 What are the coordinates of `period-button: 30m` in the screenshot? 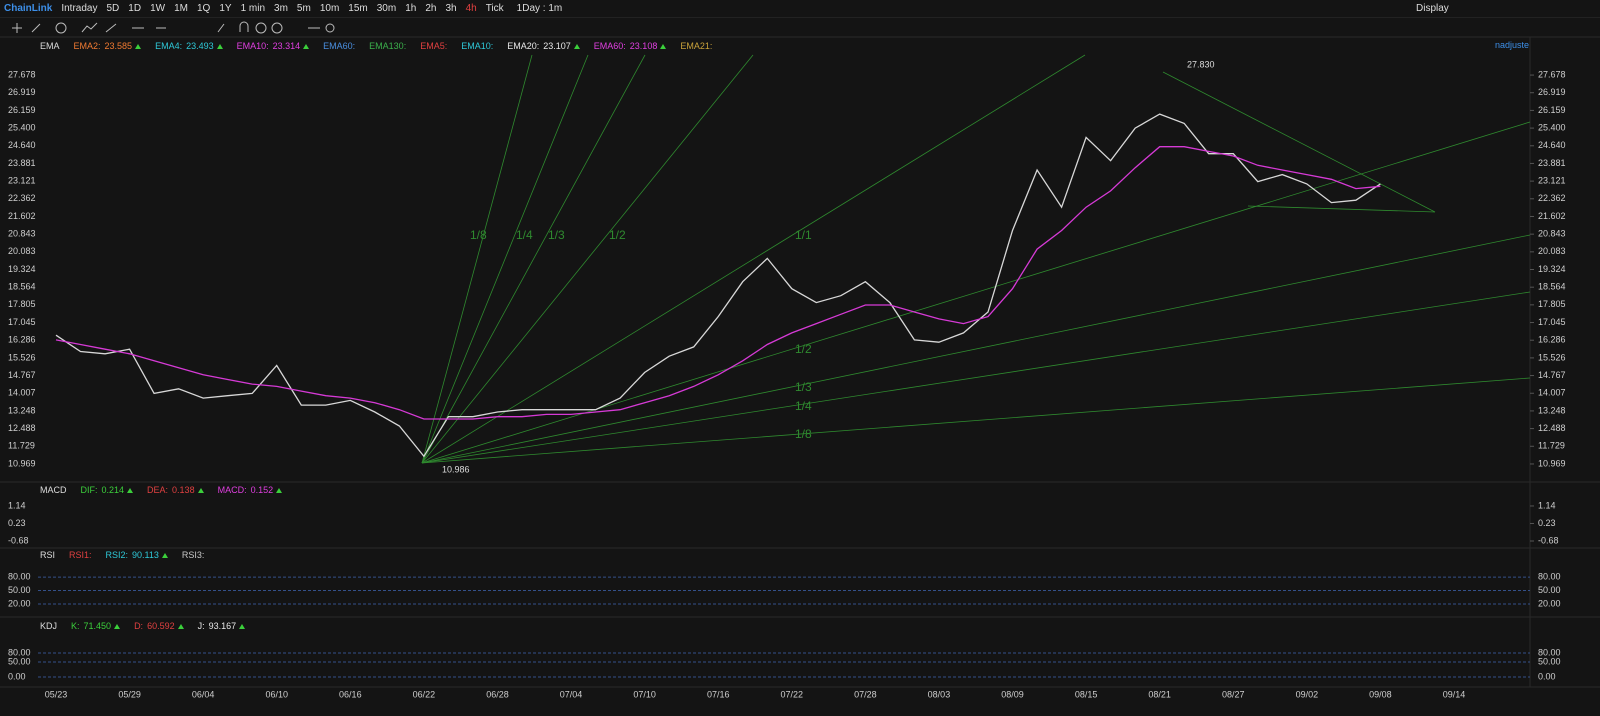 It's located at (386, 8).